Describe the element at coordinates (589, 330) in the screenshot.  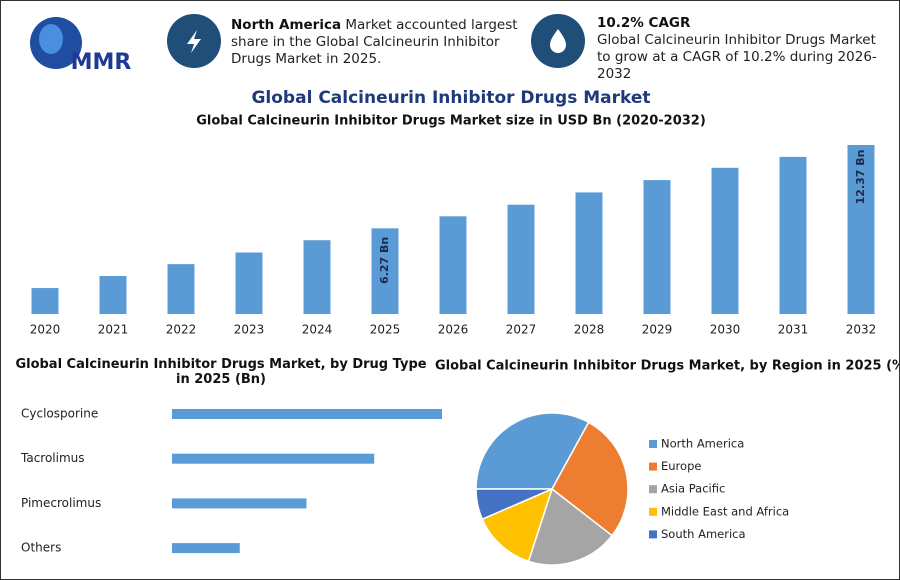
I see `x-tick-label: 2028` at that location.